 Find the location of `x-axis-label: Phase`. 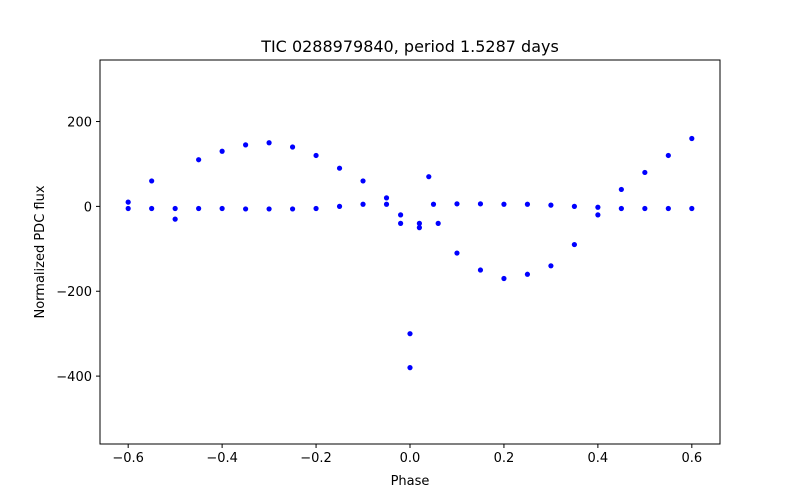

x-axis-label: Phase is located at coordinates (410, 481).